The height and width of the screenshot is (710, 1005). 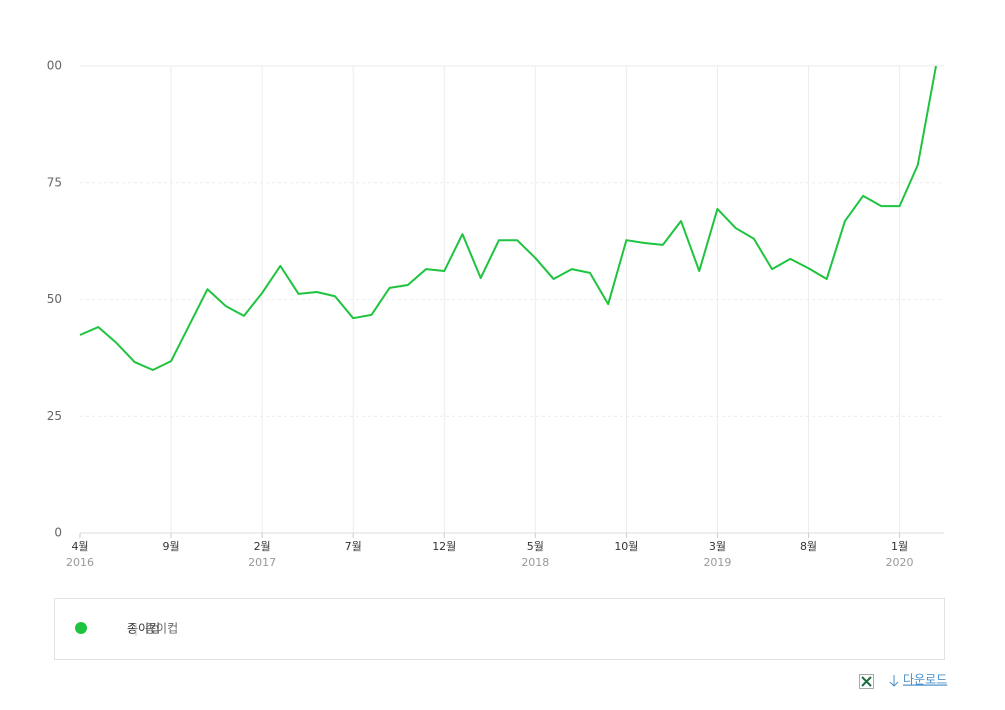 What do you see at coordinates (80, 562) in the screenshot?
I see `x-year-label: 2016` at bounding box center [80, 562].